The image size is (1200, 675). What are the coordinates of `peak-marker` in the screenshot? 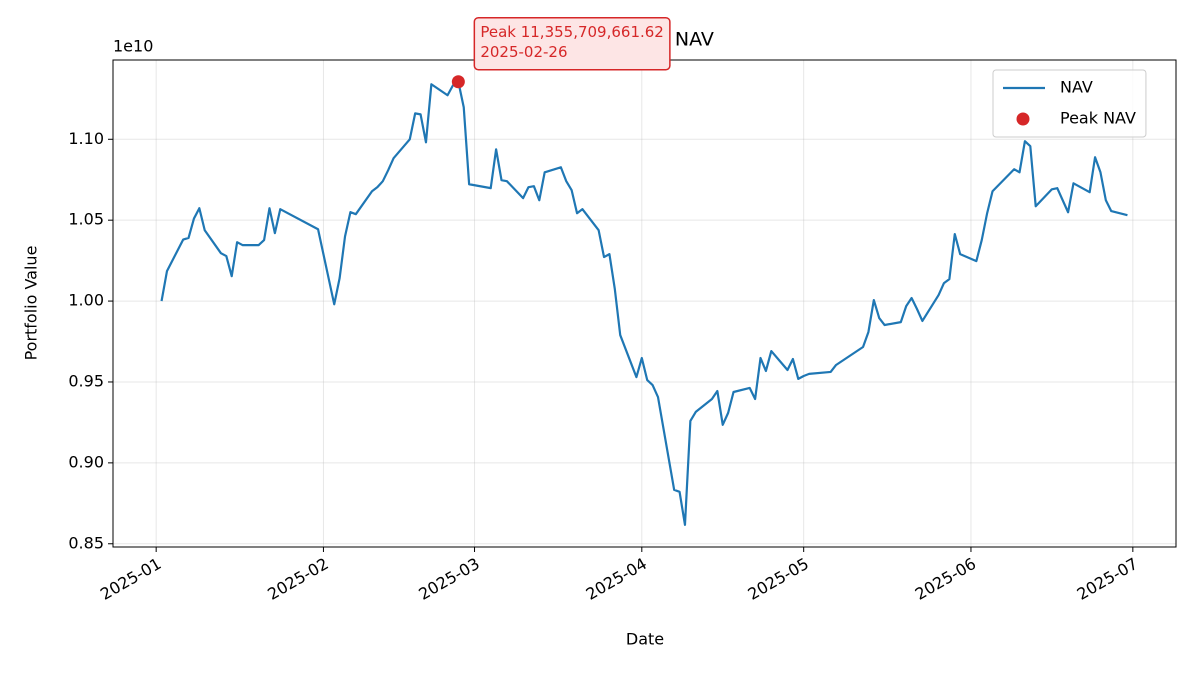 It's located at (458, 82).